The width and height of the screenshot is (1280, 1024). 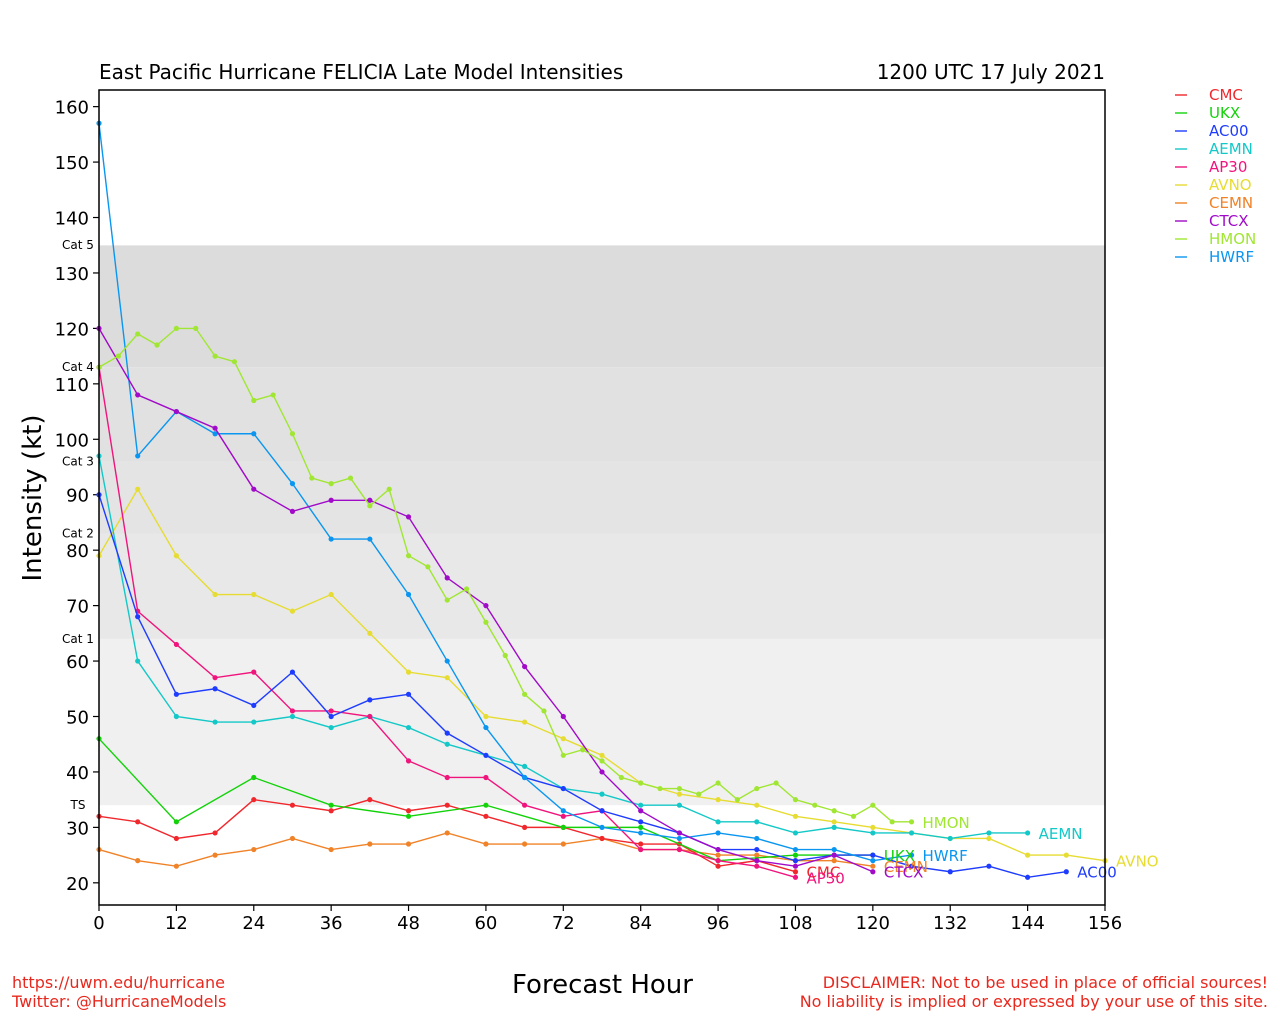 What do you see at coordinates (1230, 185) in the screenshot?
I see `legend-label-avno: AVNO` at bounding box center [1230, 185].